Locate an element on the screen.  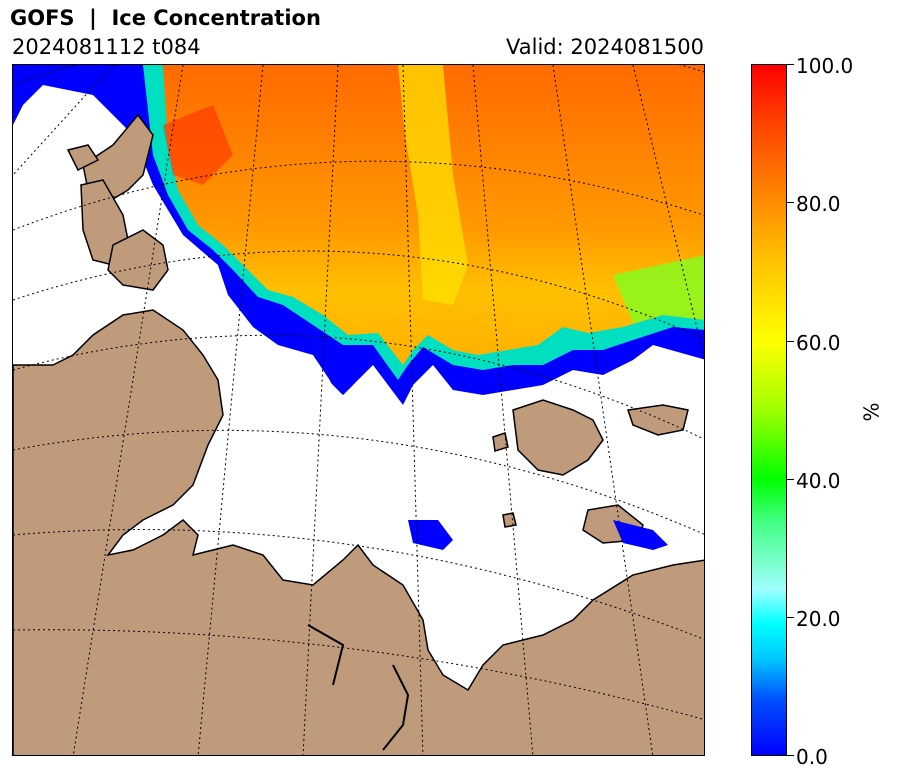
colorbar-tick-label: 80.0 is located at coordinates (818, 204).